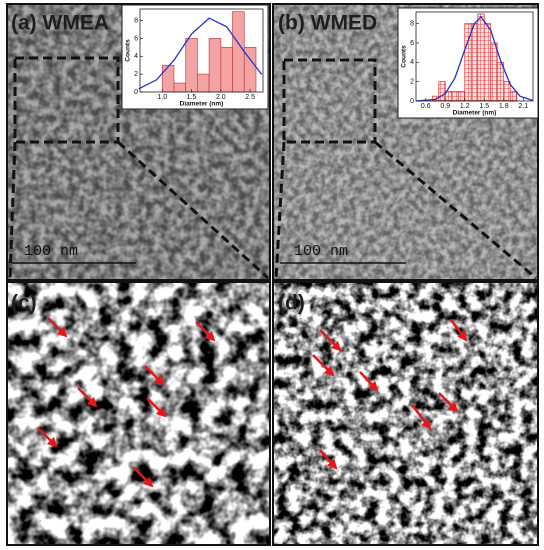 The width and height of the screenshot is (544, 550). What do you see at coordinates (445, 106) in the screenshot?
I see `x-tick-label: 0.9` at bounding box center [445, 106].